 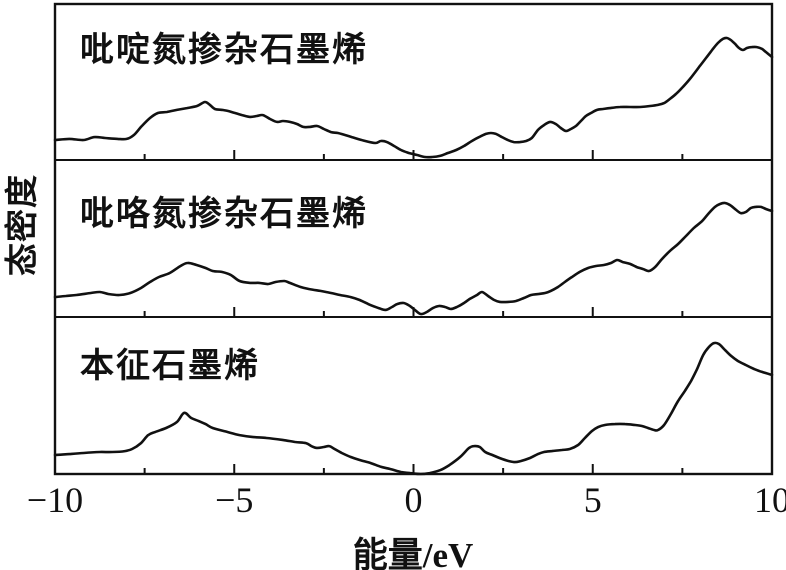 What do you see at coordinates (413, 553) in the screenshot?
I see `x-axis-title: 能量/eV` at bounding box center [413, 553].